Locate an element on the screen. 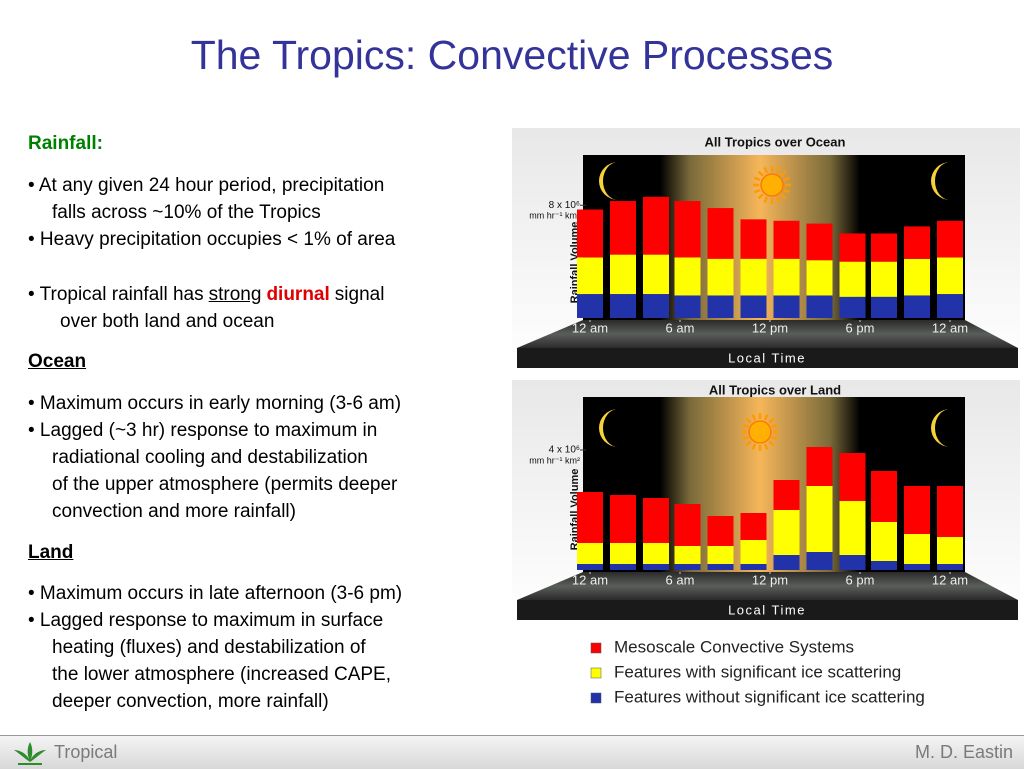 This screenshot has height=769, width=1024. chart-title: All Tropics over Land is located at coordinates (775, 389).